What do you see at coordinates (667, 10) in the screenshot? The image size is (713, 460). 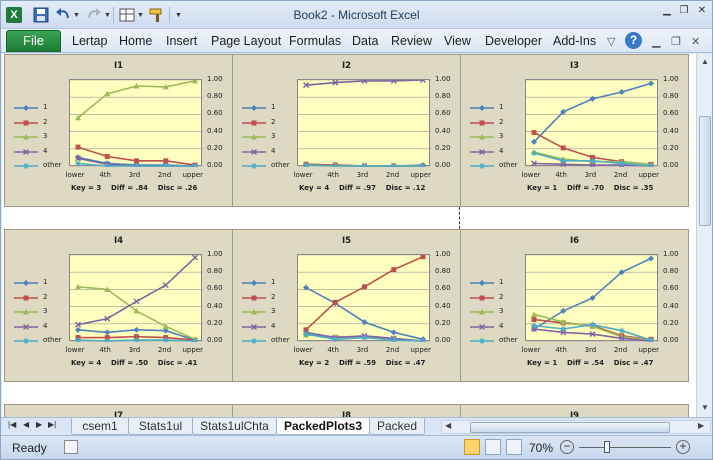 I see `minimize-icon: ▁` at bounding box center [667, 10].